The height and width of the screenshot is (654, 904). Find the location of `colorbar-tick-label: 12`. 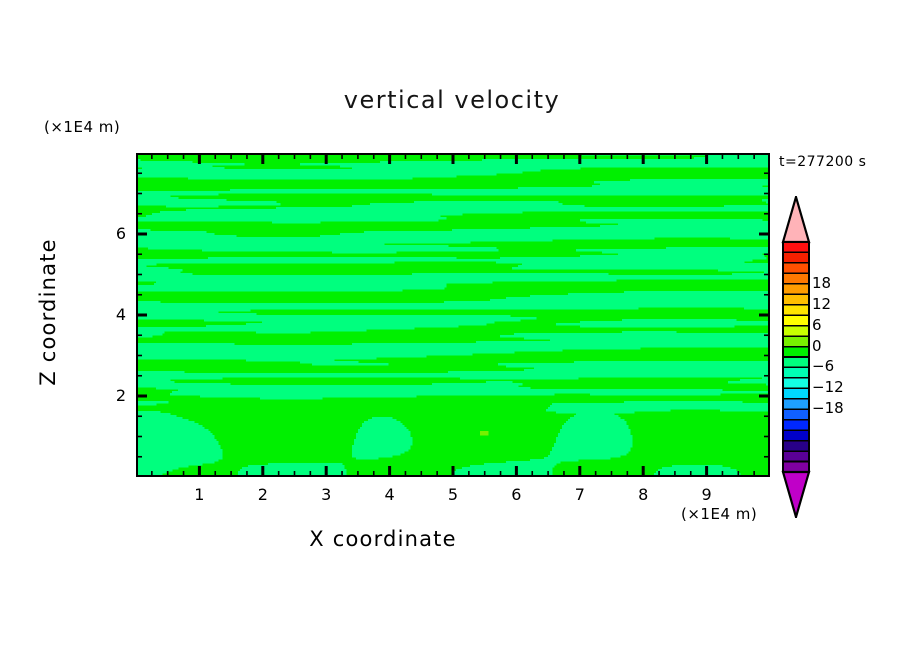

colorbar-tick-label: 12 is located at coordinates (822, 303).